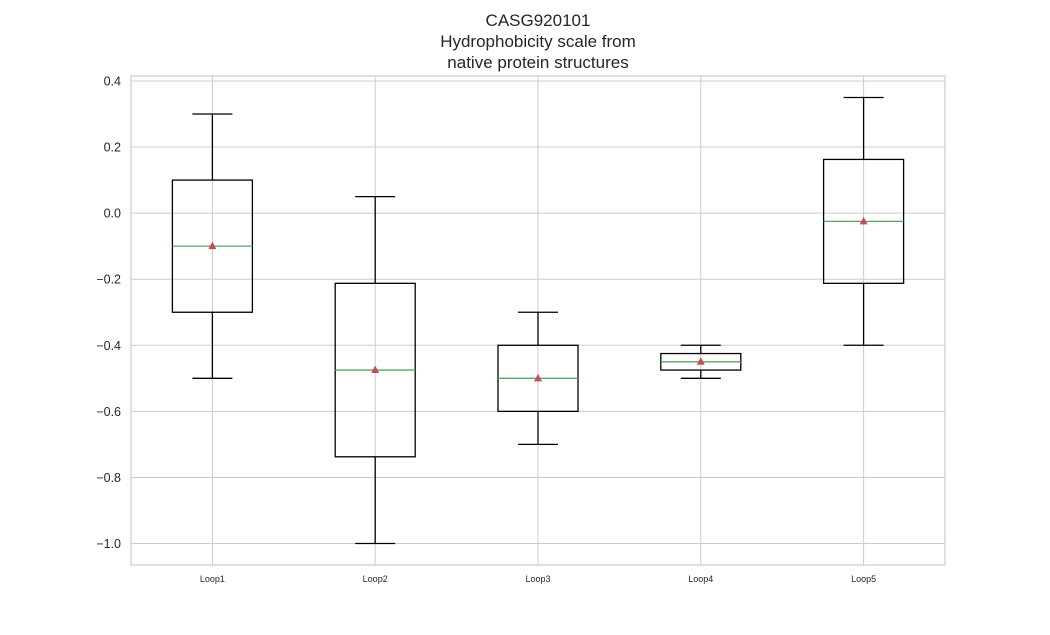 This screenshot has width=1050, height=635. What do you see at coordinates (212, 579) in the screenshot?
I see `x-tick-label: Loop1` at bounding box center [212, 579].